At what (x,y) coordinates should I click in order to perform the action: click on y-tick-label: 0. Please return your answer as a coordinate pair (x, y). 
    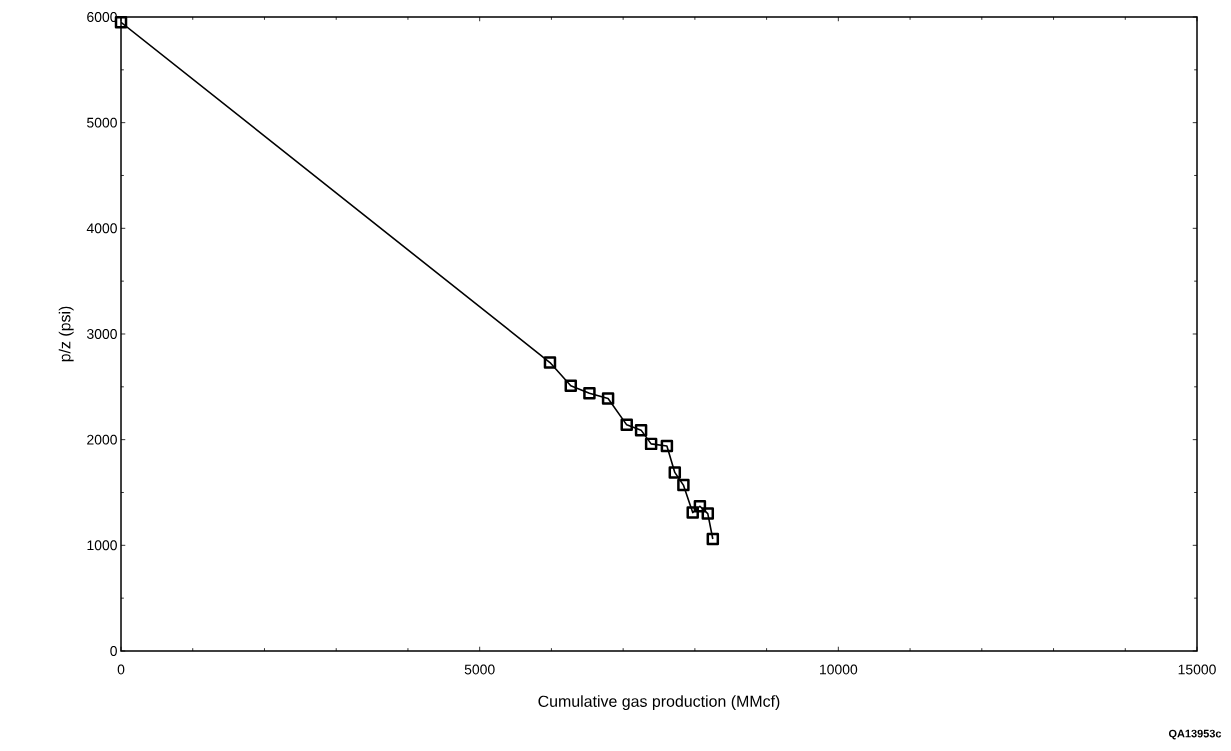
    Looking at the image, I should click on (113, 651).